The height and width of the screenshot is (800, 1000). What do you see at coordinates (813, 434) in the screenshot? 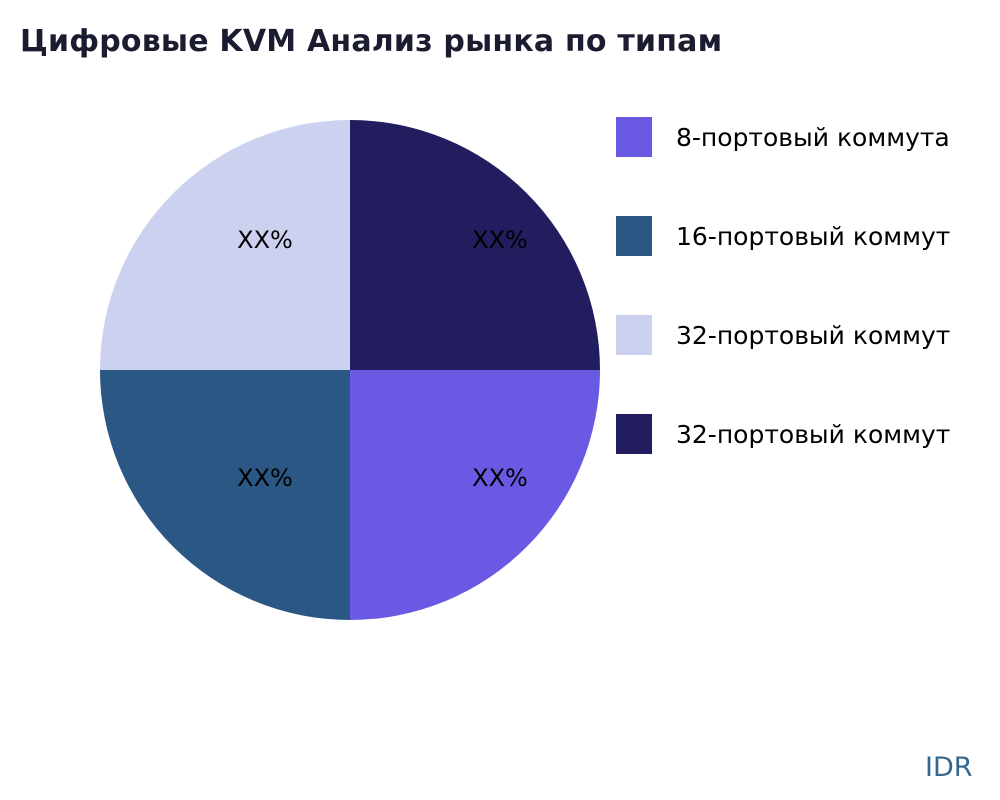
I see `legend-label-32port-dark: 32-портовый коммут` at bounding box center [813, 434].